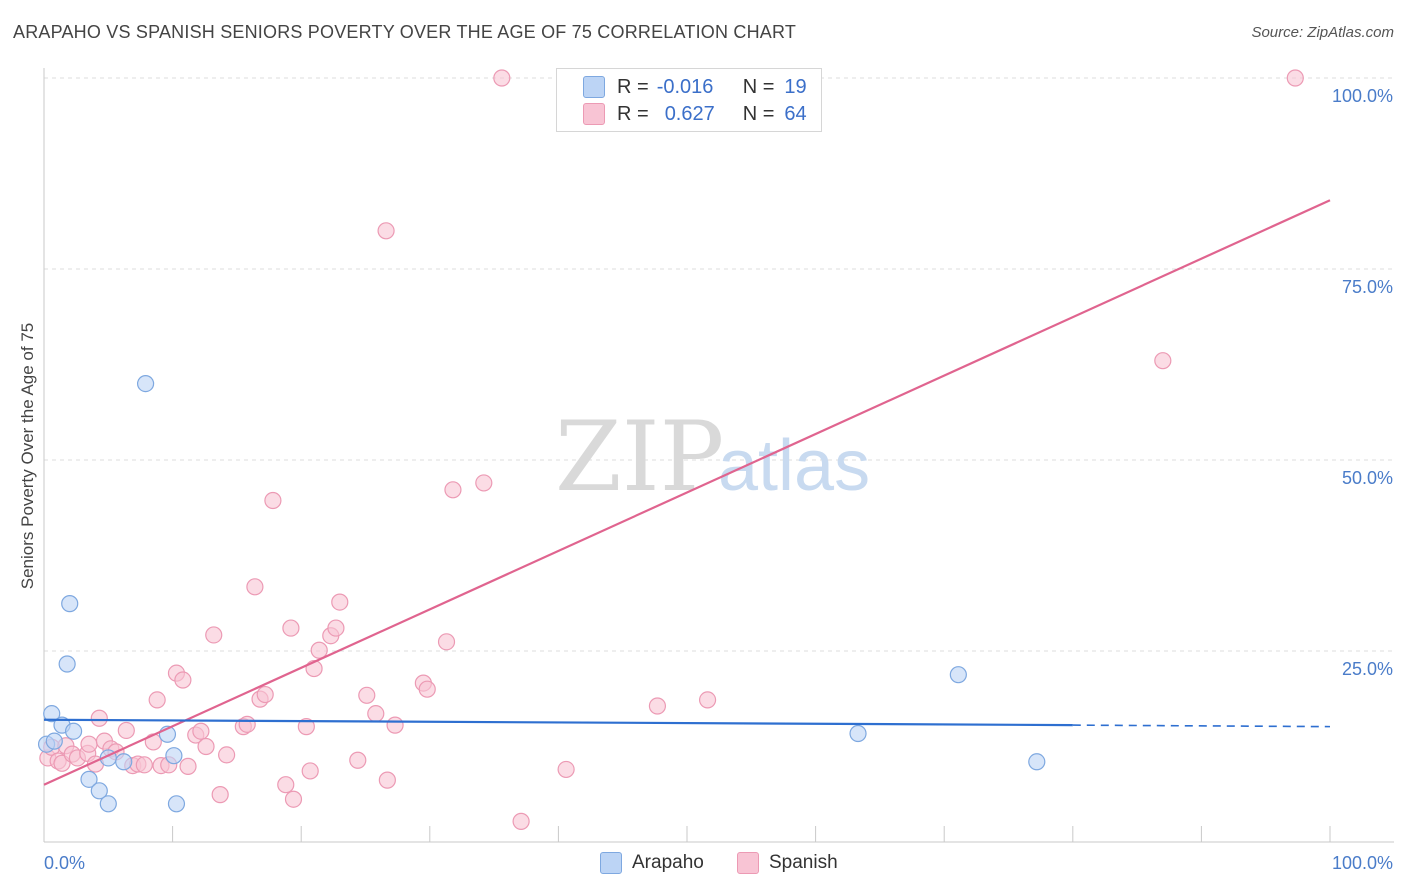 The height and width of the screenshot is (892, 1406). I want to click on legend-n-value: 19, so click(795, 86).